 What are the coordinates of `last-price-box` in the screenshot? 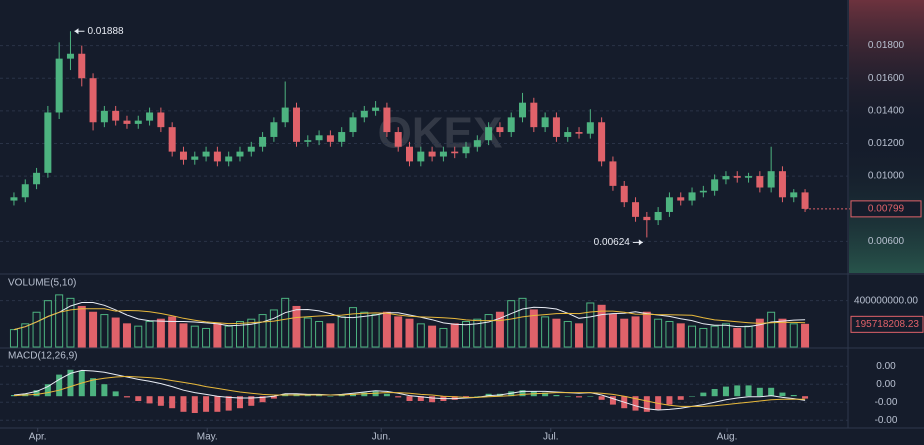 It's located at (886, 209).